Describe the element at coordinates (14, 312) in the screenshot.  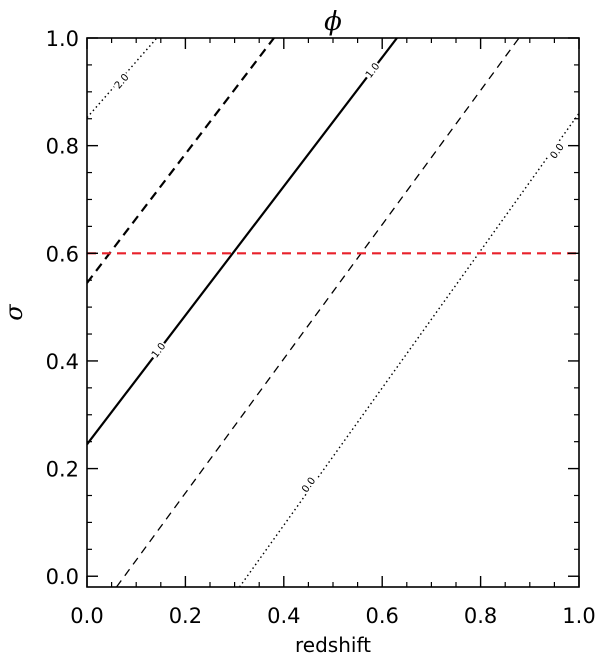
I see `y-axis-label: σ` at that location.